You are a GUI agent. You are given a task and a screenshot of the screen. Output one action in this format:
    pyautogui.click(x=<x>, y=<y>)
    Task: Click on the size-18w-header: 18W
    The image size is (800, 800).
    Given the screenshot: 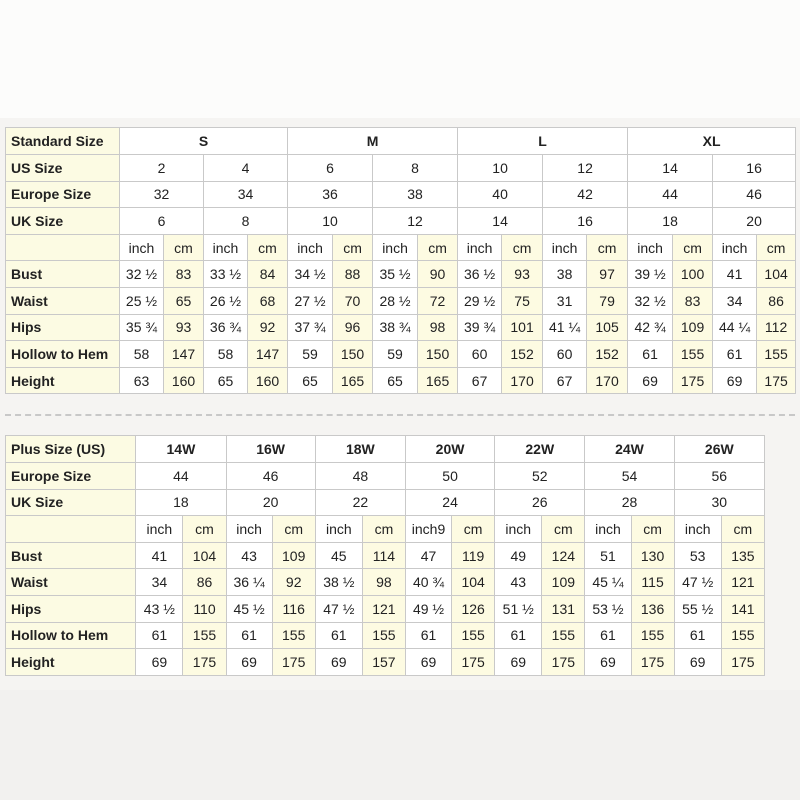 What is the action you would take?
    pyautogui.click(x=360, y=449)
    